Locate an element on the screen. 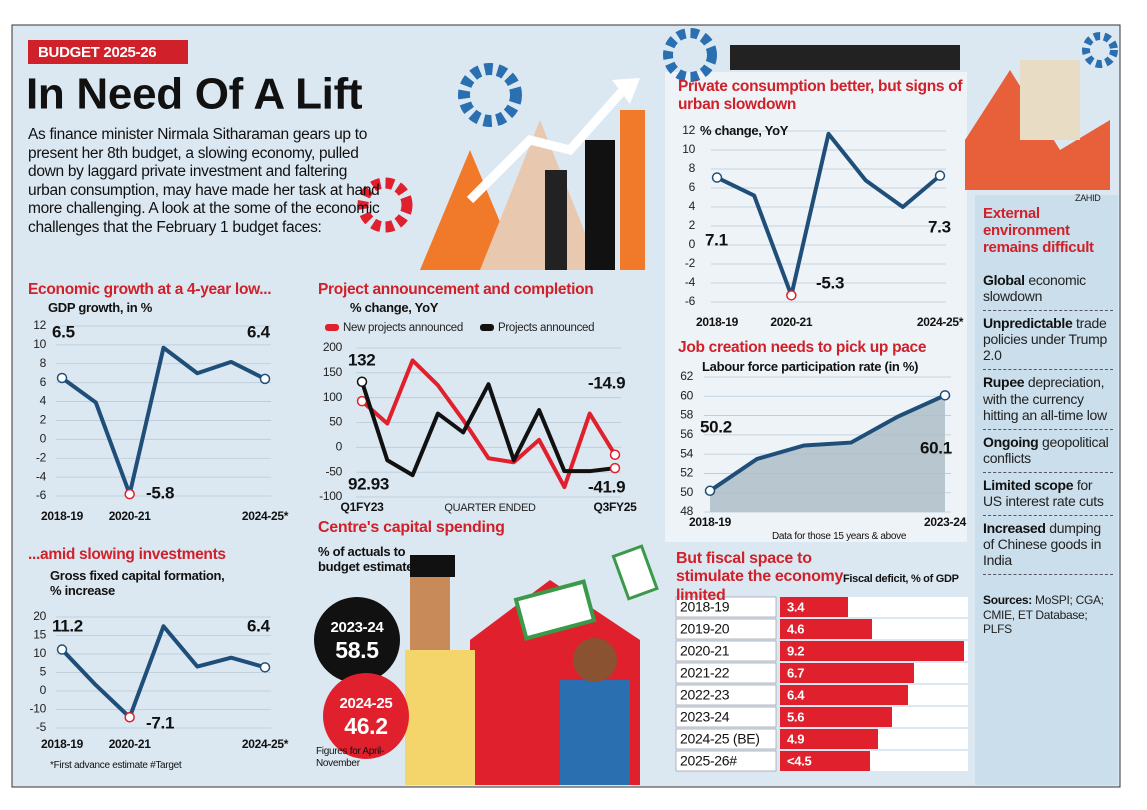 The height and width of the screenshot is (810, 1147). x-tick-label: 2023-24 is located at coordinates (945, 522).